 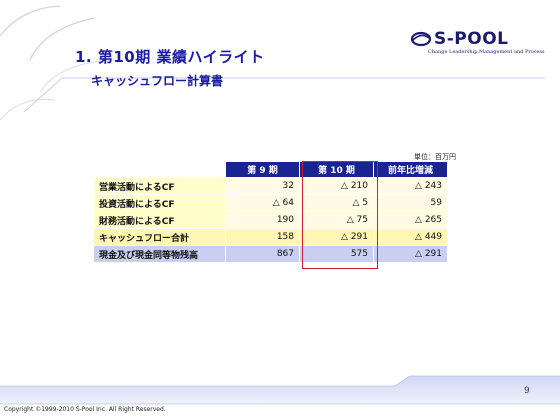 I want to click on cell-period-10: 575, so click(x=336, y=254).